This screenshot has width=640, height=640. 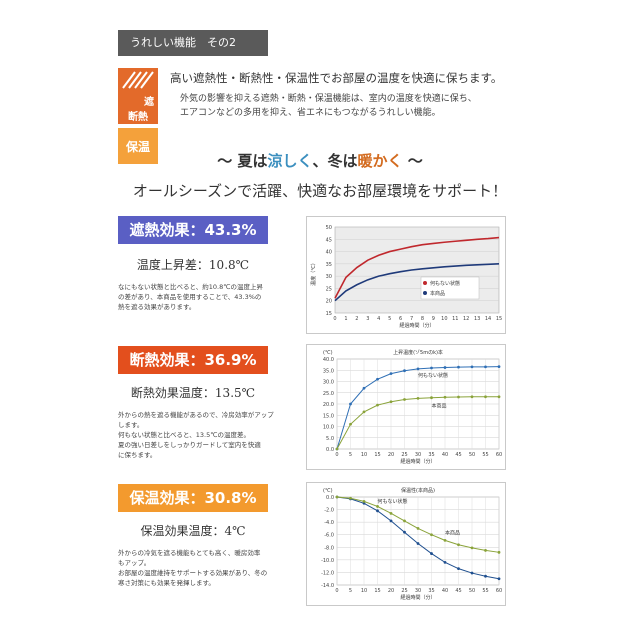 What do you see at coordinates (313, 273) in the screenshot?
I see `y-axis-label: 温度（℃）` at bounding box center [313, 273].